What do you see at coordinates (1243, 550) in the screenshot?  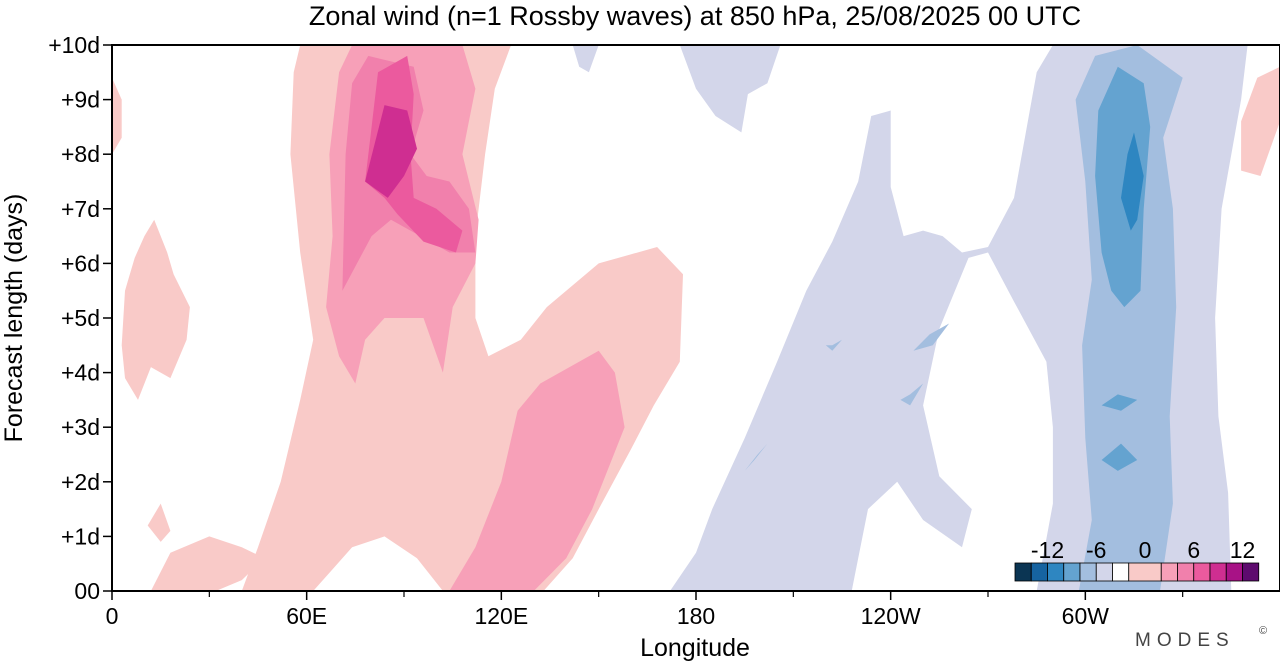 I see `colorbar-label-4: 12` at bounding box center [1243, 550].